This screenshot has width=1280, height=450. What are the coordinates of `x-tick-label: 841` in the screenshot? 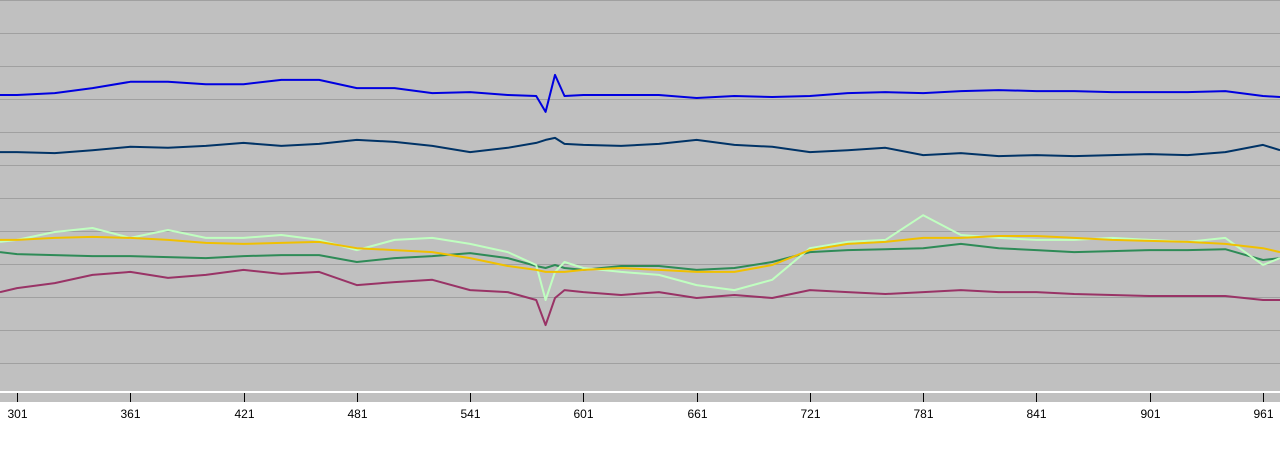 It's located at (1036, 414).